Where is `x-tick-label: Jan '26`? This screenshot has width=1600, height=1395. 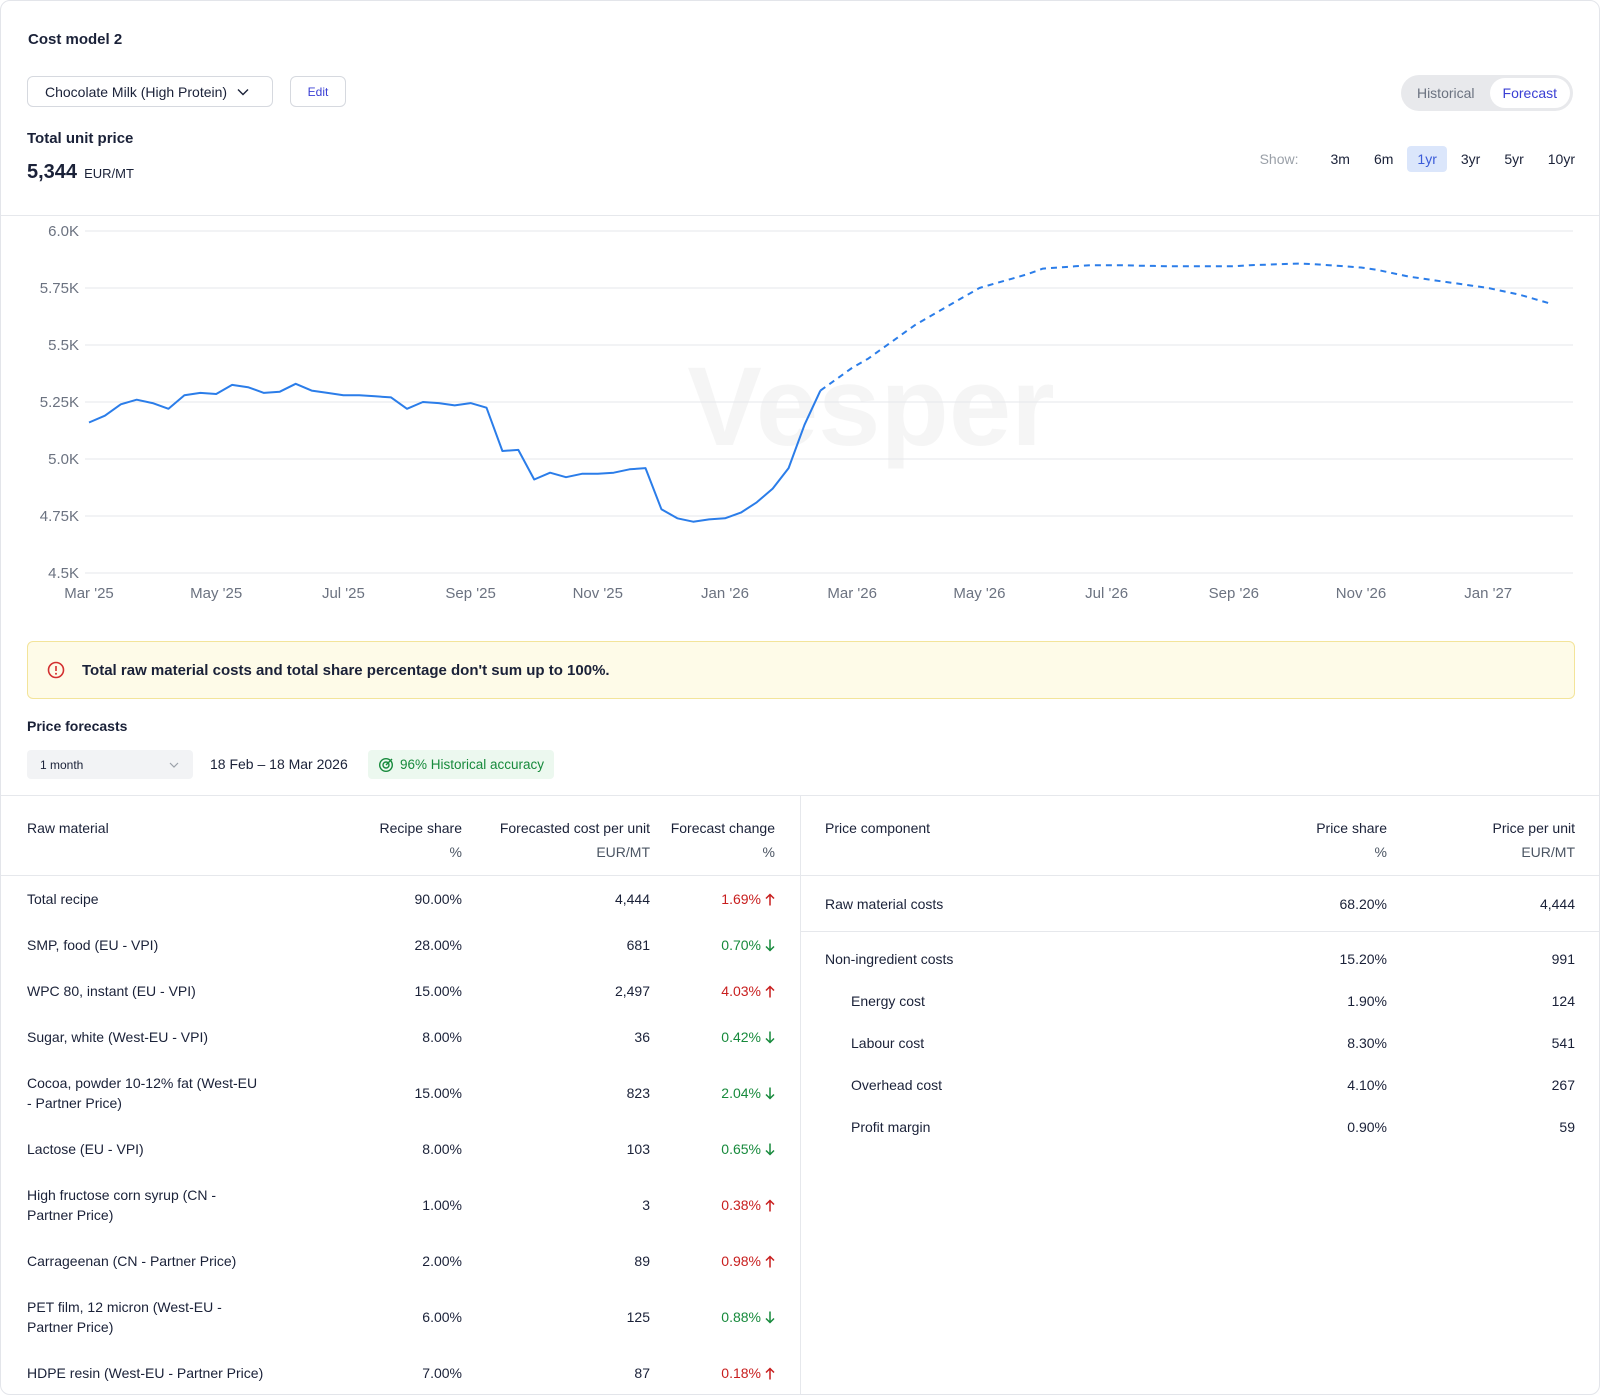
x-tick-label: Jan '26 is located at coordinates (725, 593).